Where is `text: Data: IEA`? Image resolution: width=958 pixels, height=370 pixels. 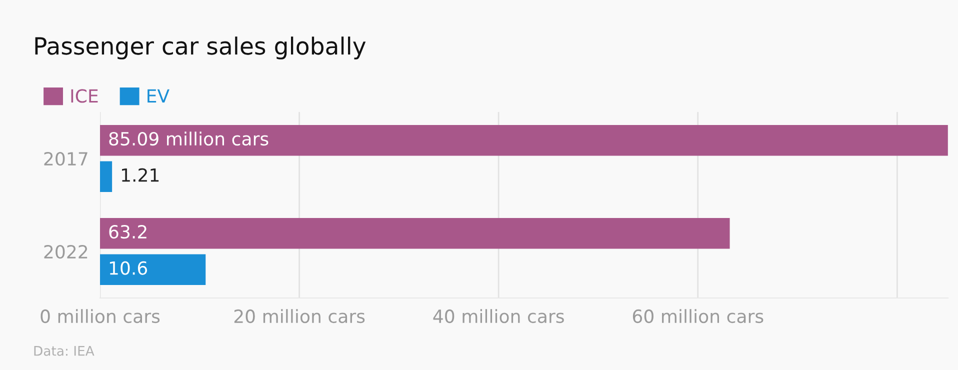 text: Data: IEA is located at coordinates (64, 351).